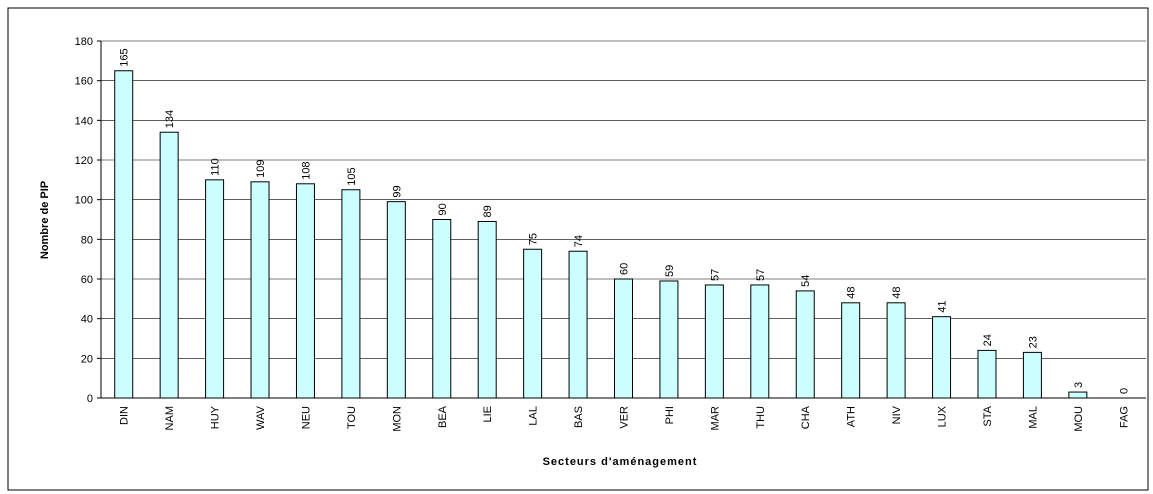  What do you see at coordinates (216, 417) in the screenshot?
I see `x-tick-label: HUY` at bounding box center [216, 417].